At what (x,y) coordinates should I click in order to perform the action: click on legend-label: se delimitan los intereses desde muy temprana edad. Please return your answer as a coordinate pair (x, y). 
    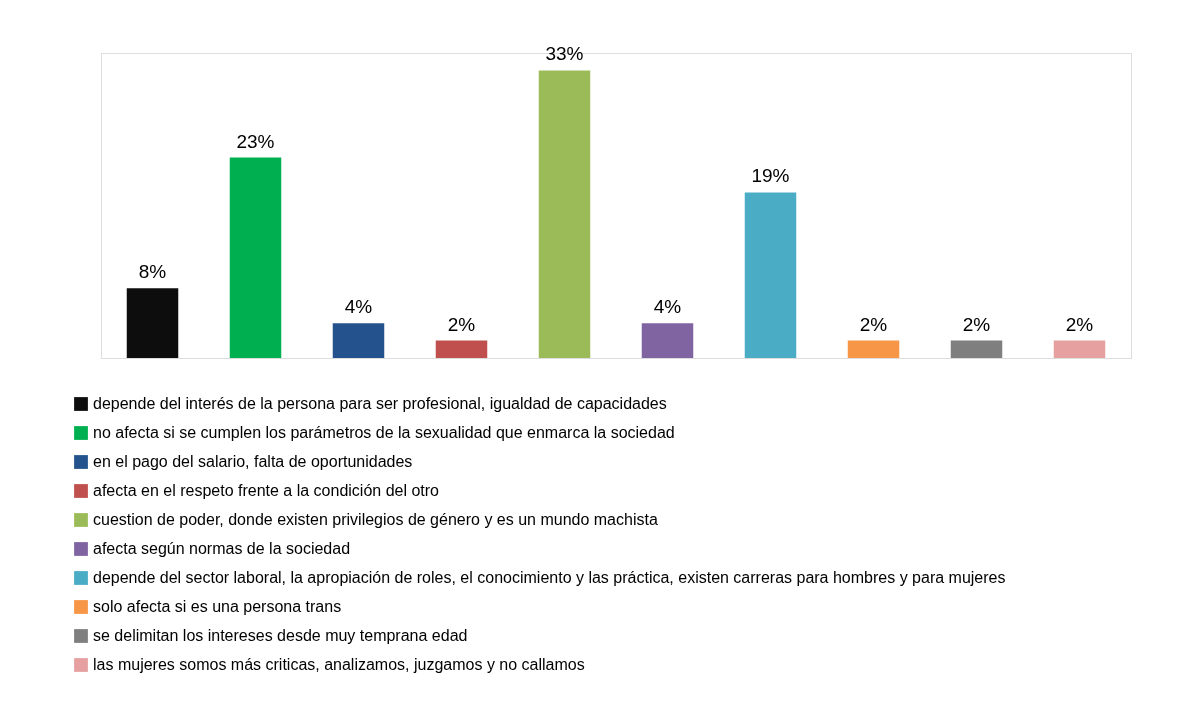
    Looking at the image, I should click on (280, 635).